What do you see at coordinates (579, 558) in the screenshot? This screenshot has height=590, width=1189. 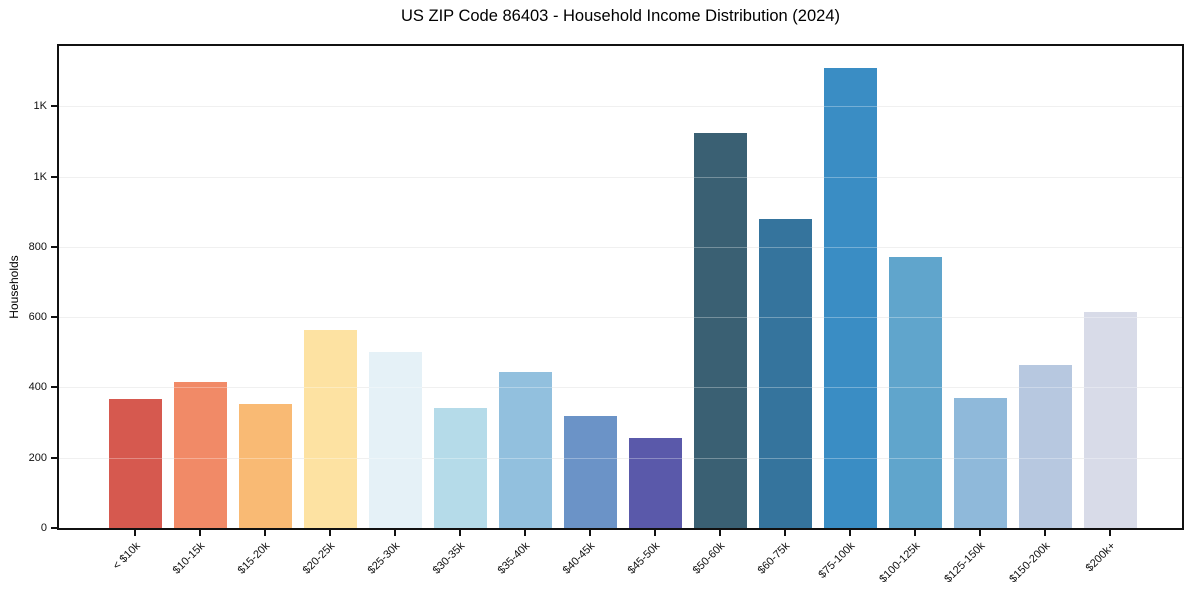 I see `x-tick-label: $40-45k` at bounding box center [579, 558].